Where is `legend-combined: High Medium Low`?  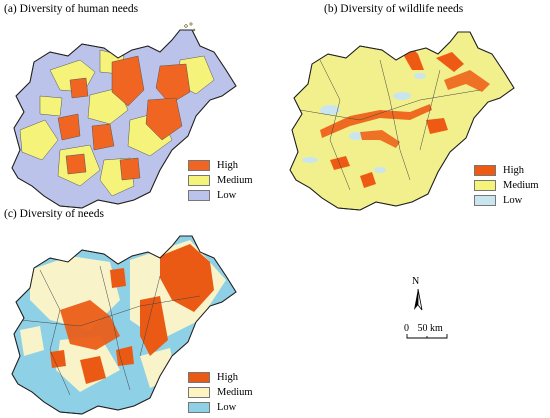
legend-combined: High Medium Low is located at coordinates (220, 392).